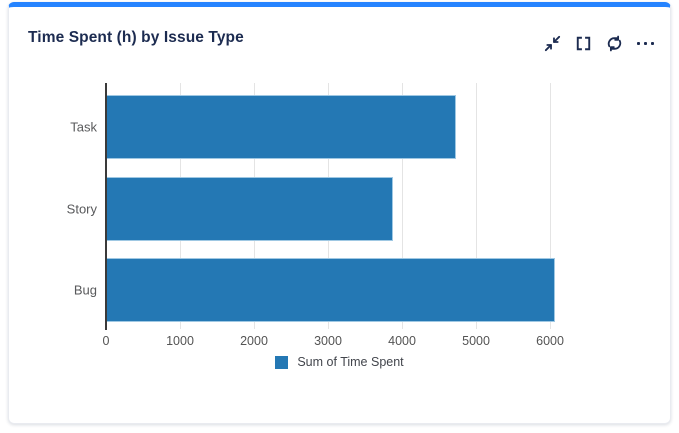 This screenshot has width=679, height=433. I want to click on fullscreen-brackets-icon, so click(583, 43).